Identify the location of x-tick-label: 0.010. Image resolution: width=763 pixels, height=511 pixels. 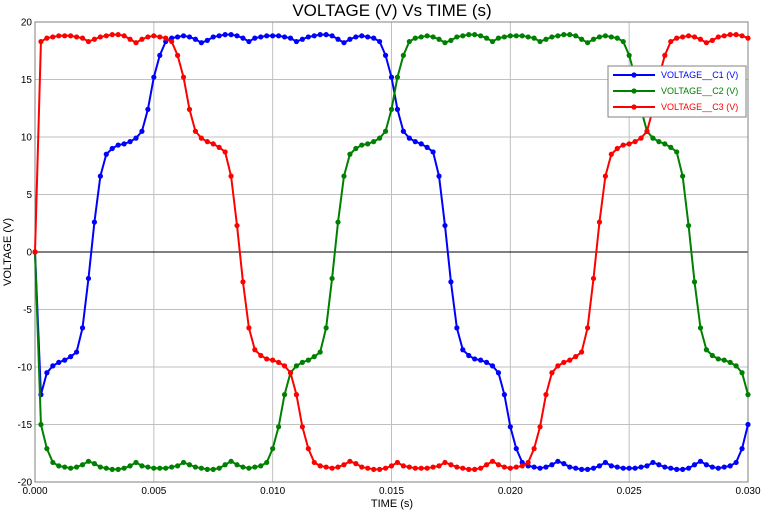
(272, 491).